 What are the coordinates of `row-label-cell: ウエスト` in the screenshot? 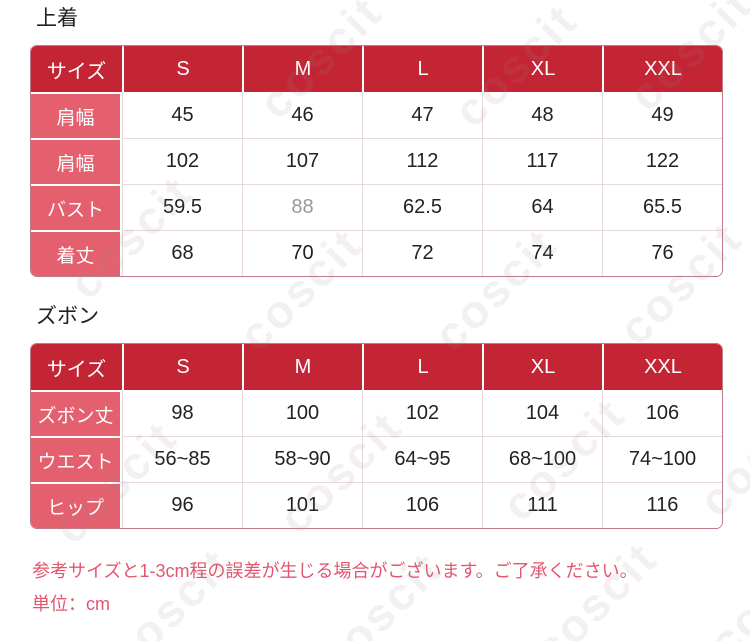 It's located at (76, 459).